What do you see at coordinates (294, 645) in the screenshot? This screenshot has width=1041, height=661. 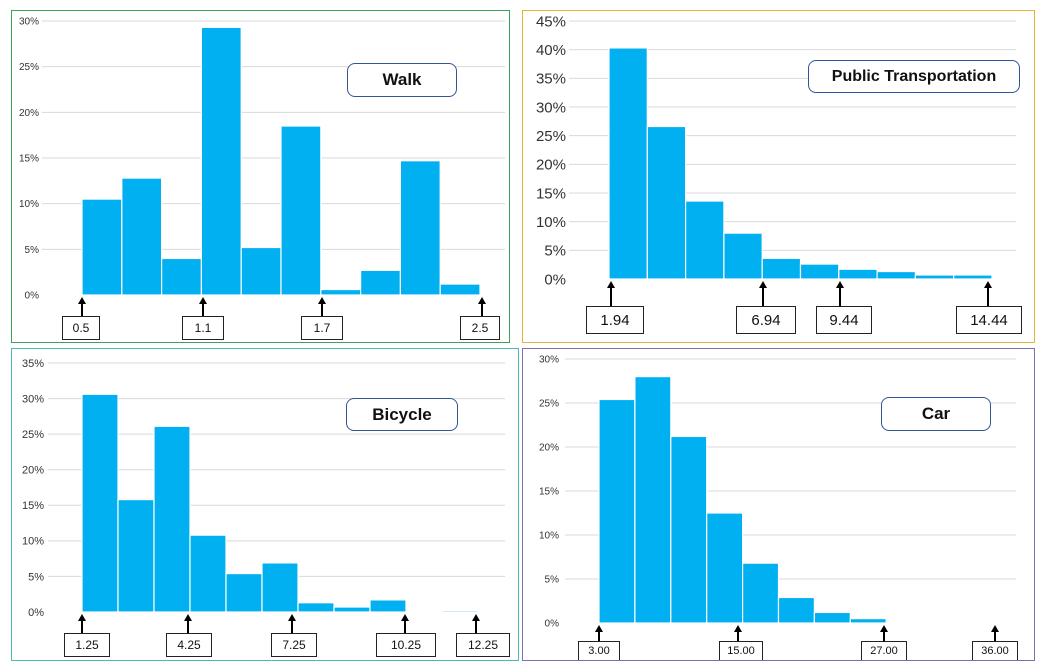 I see `bin-marker-label: 7.25` at bounding box center [294, 645].